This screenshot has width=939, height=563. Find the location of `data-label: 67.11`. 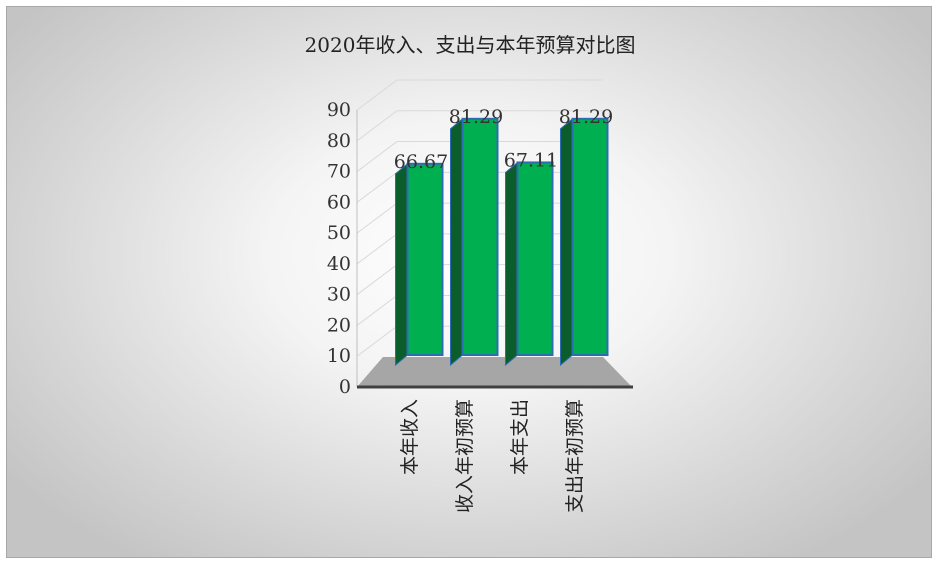

data-label: 67.11 is located at coordinates (531, 160).